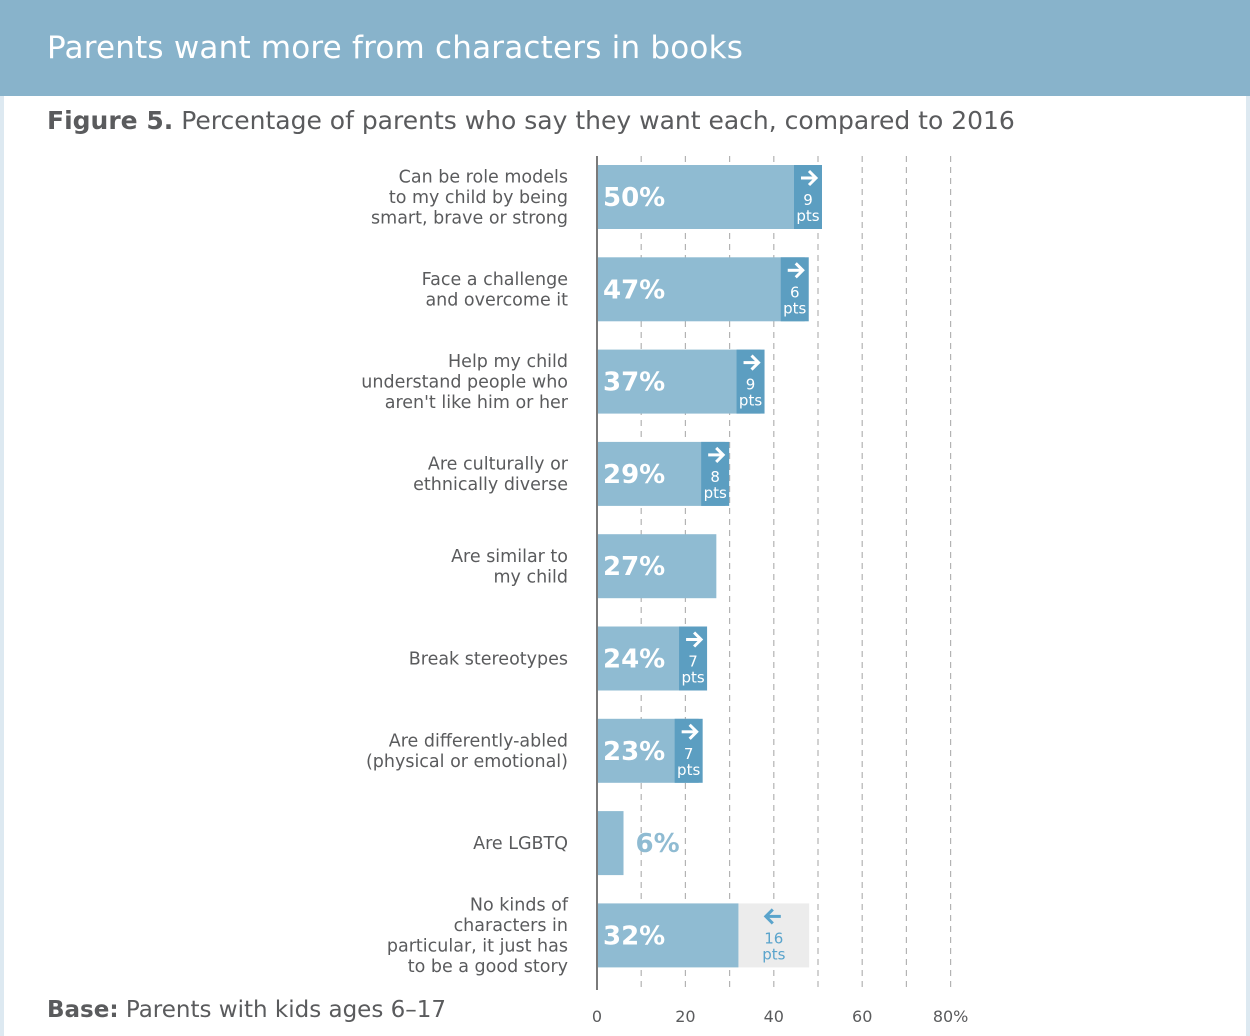  What do you see at coordinates (634, 290) in the screenshot?
I see `bar-value-label: 47%` at bounding box center [634, 290].